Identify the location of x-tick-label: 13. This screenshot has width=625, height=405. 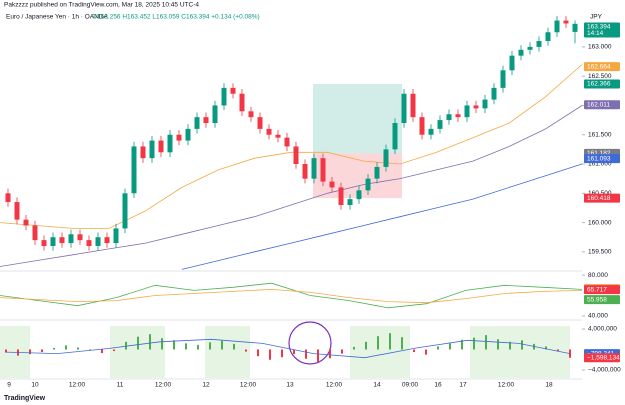
(290, 385).